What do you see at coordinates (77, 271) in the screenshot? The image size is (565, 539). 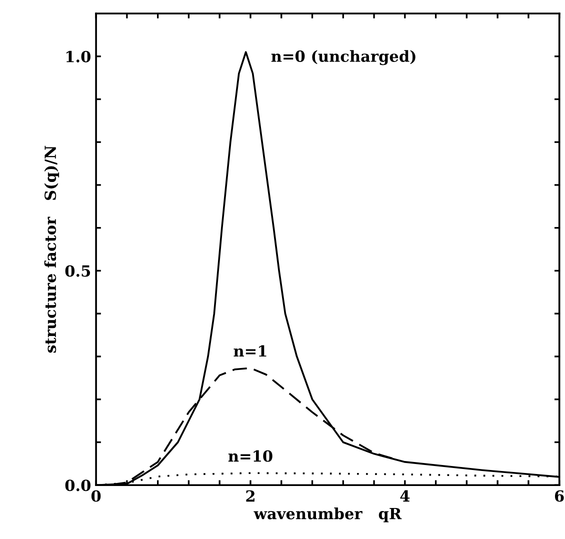 I see `y-tick-label: 0.5` at bounding box center [77, 271].